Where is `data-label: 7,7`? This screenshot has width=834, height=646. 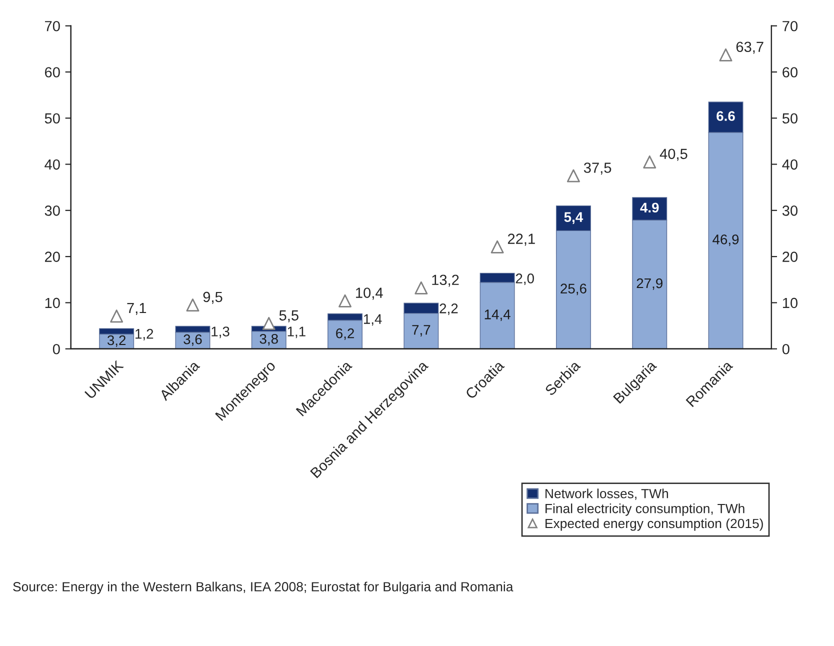
data-label: 7,7 is located at coordinates (421, 330).